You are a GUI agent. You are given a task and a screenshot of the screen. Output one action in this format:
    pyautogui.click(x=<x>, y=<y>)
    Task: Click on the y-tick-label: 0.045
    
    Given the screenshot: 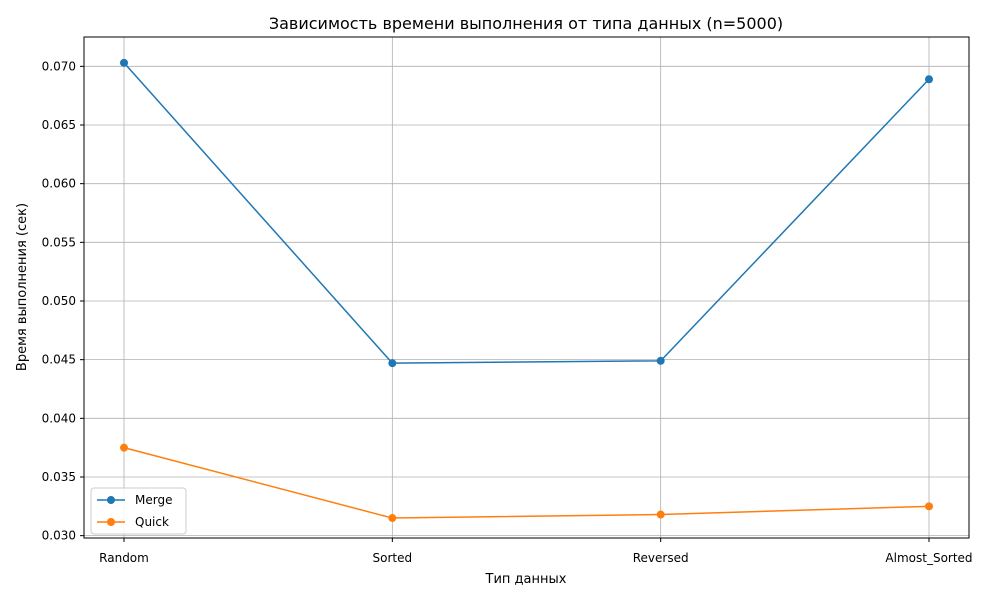 What is the action you would take?
    pyautogui.click(x=59, y=360)
    